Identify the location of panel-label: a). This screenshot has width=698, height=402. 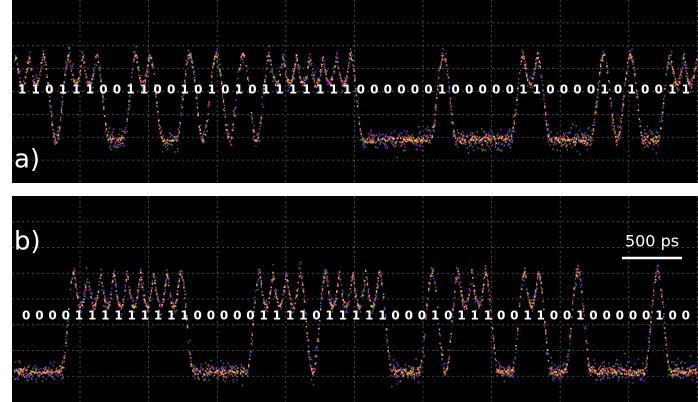
(27, 160).